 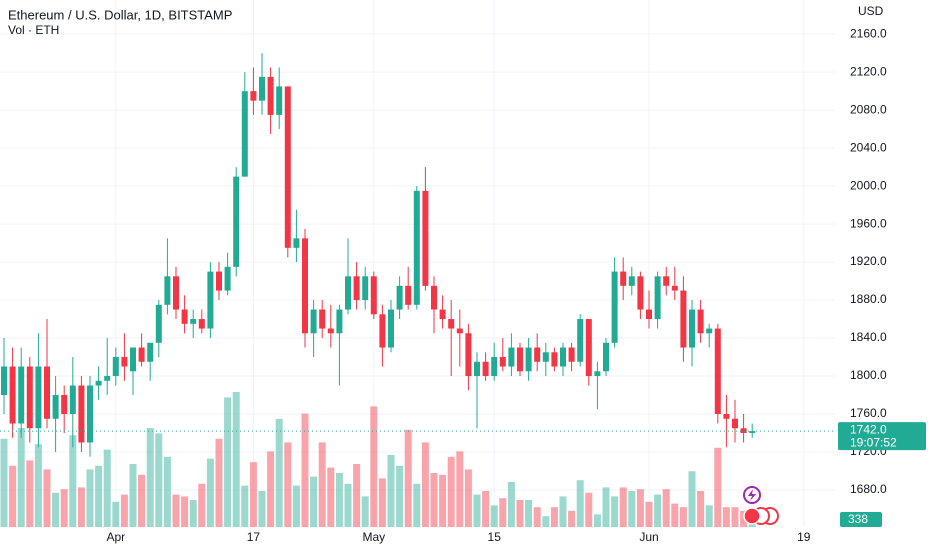 What do you see at coordinates (868, 337) in the screenshot?
I see `y-tick-label: 1840.0` at bounding box center [868, 337].